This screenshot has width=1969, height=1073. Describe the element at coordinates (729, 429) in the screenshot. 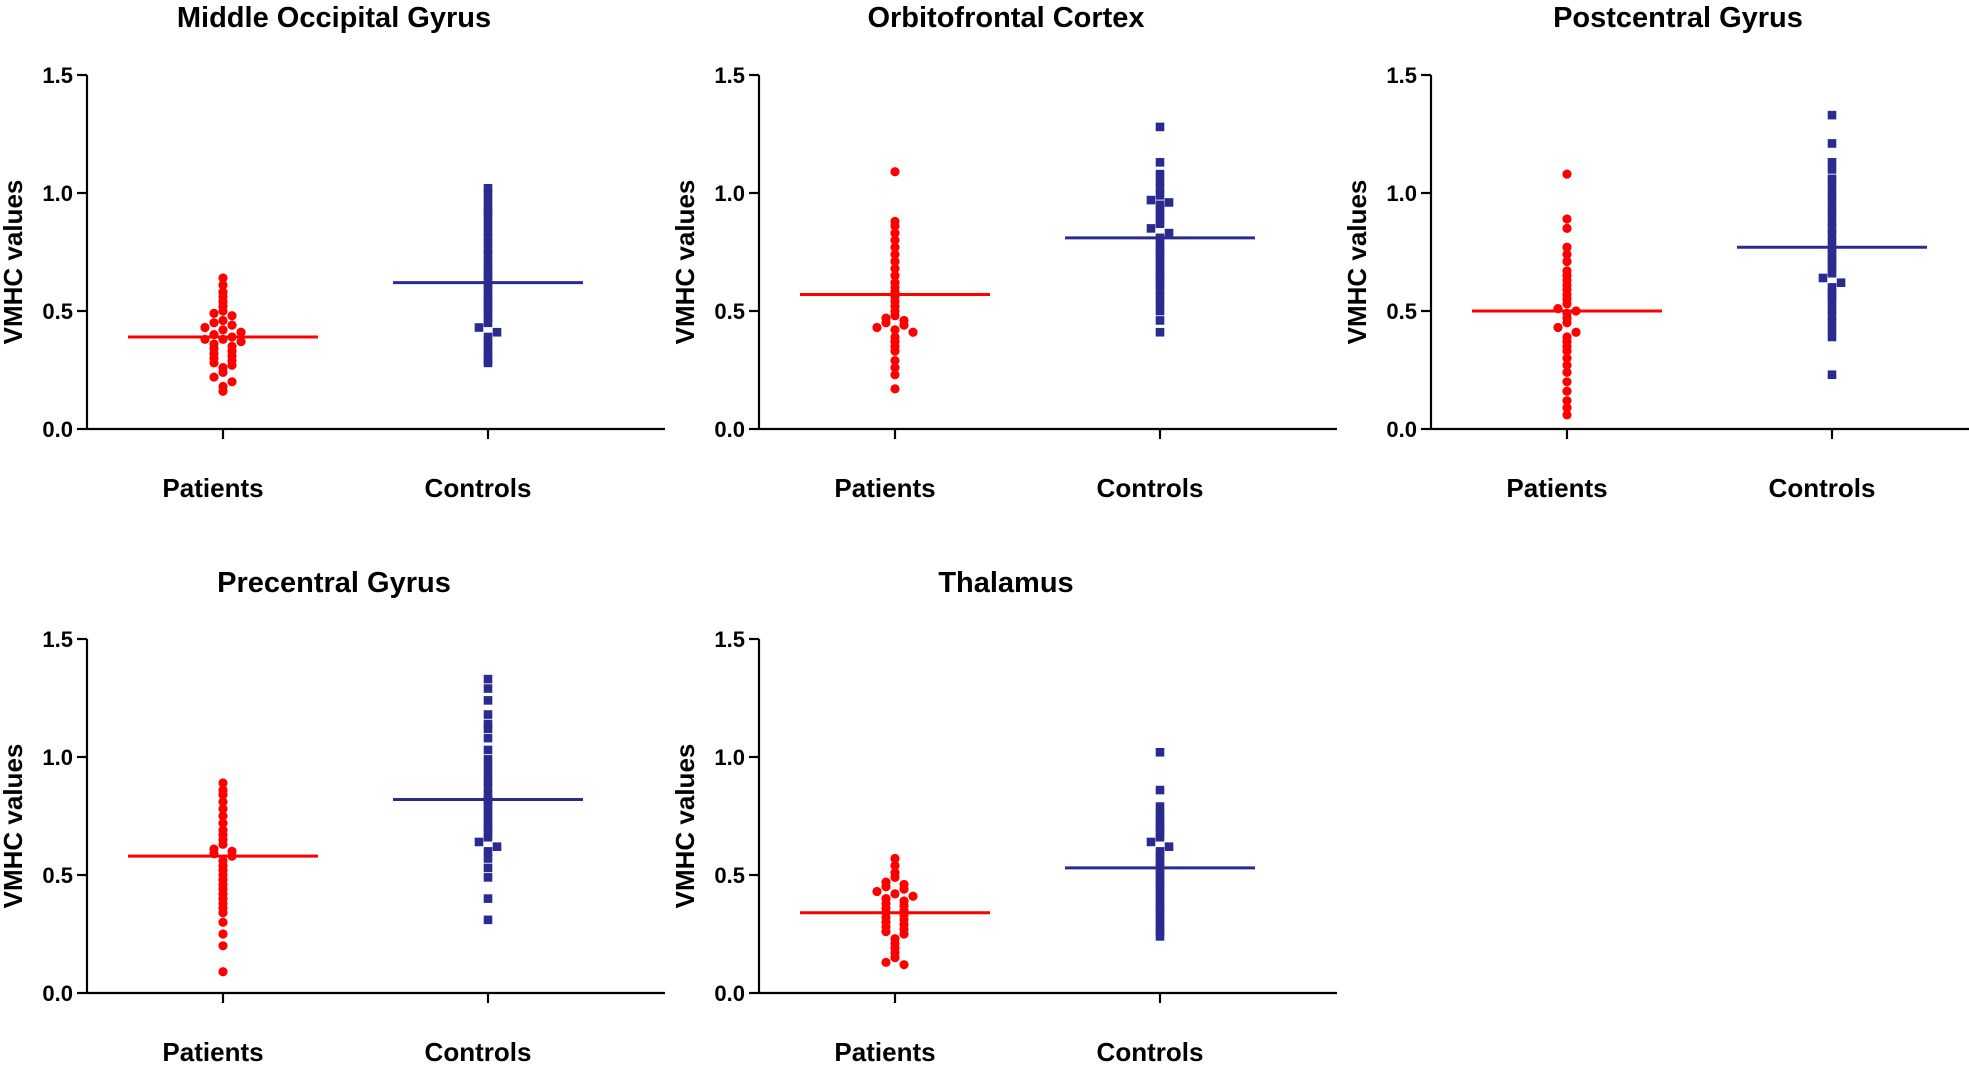

I see `y-tick-label: 0.0` at that location.